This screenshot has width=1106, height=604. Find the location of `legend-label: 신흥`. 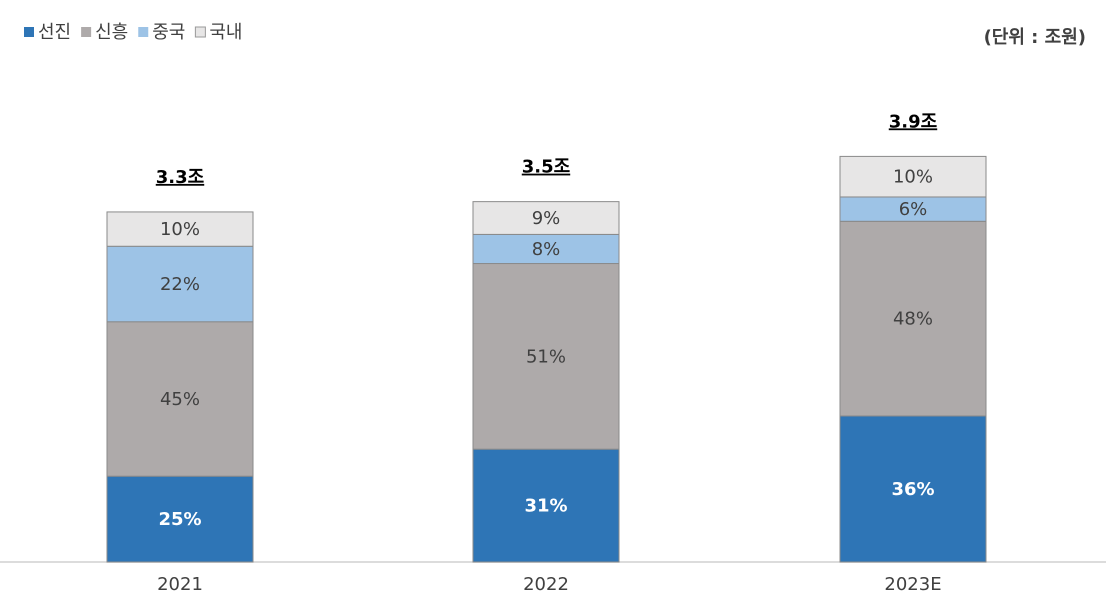

legend-label: 신흥 is located at coordinates (111, 32).